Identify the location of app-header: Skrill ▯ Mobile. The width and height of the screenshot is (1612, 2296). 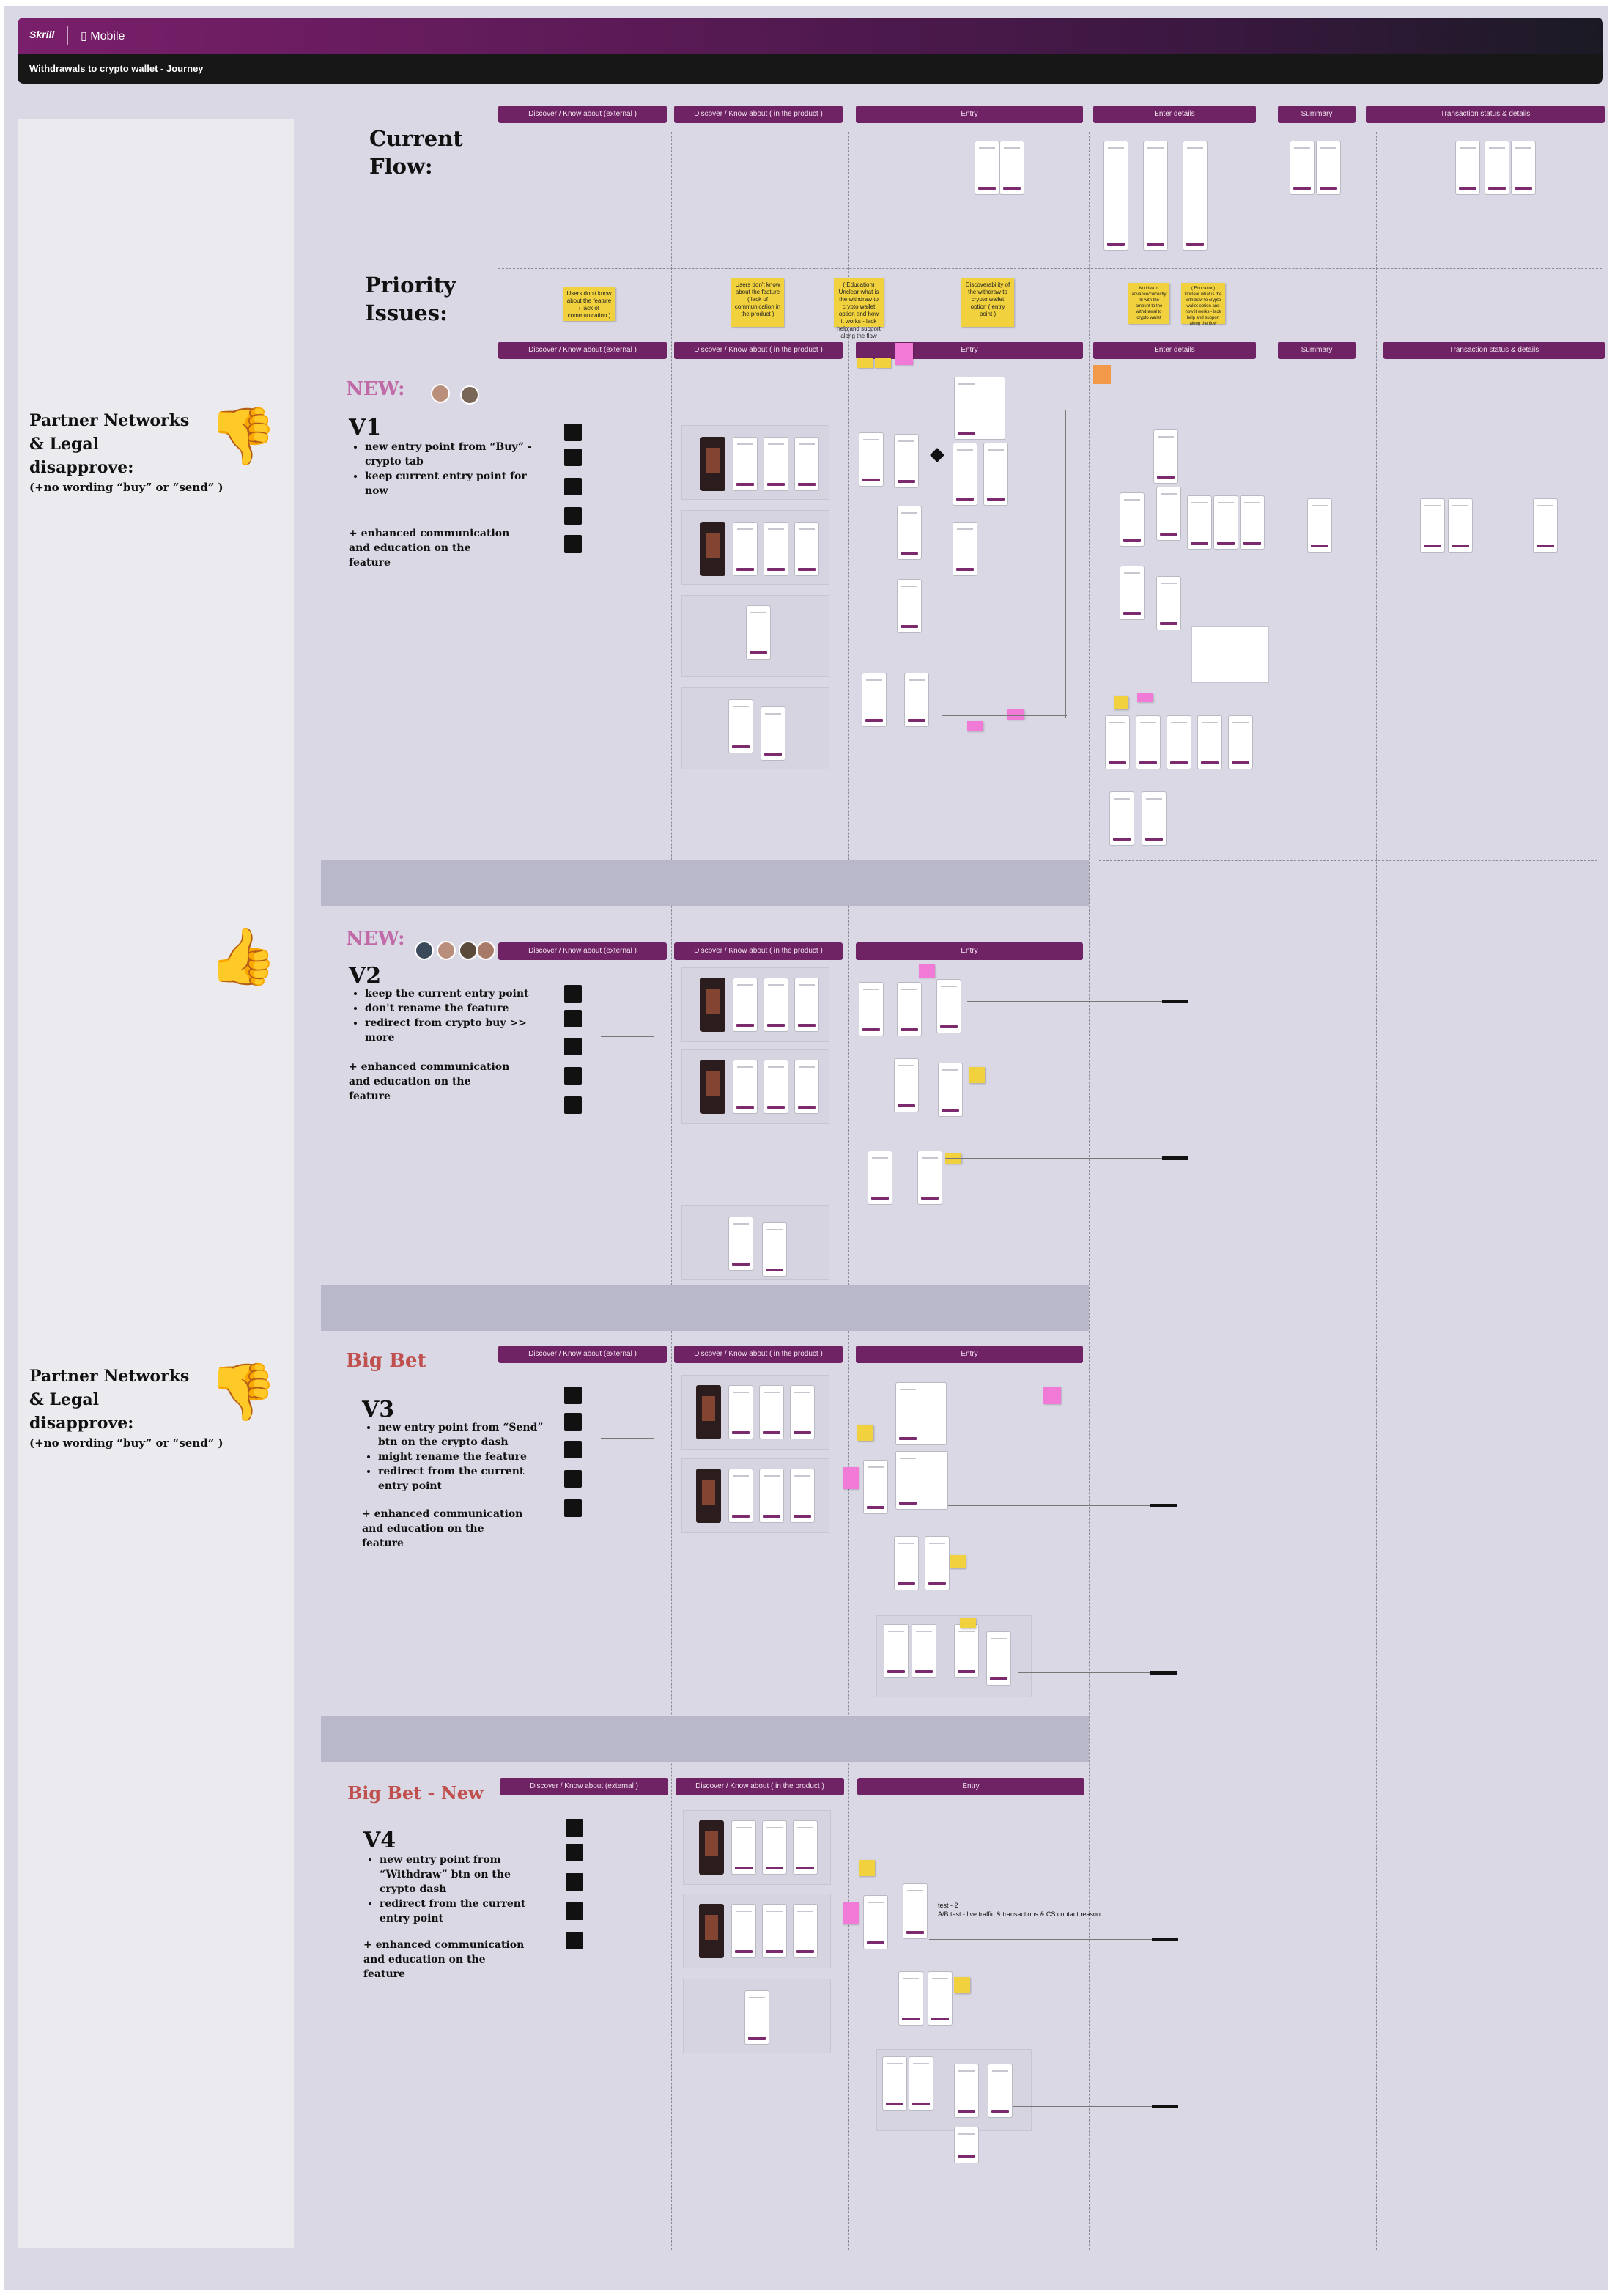
(810, 36).